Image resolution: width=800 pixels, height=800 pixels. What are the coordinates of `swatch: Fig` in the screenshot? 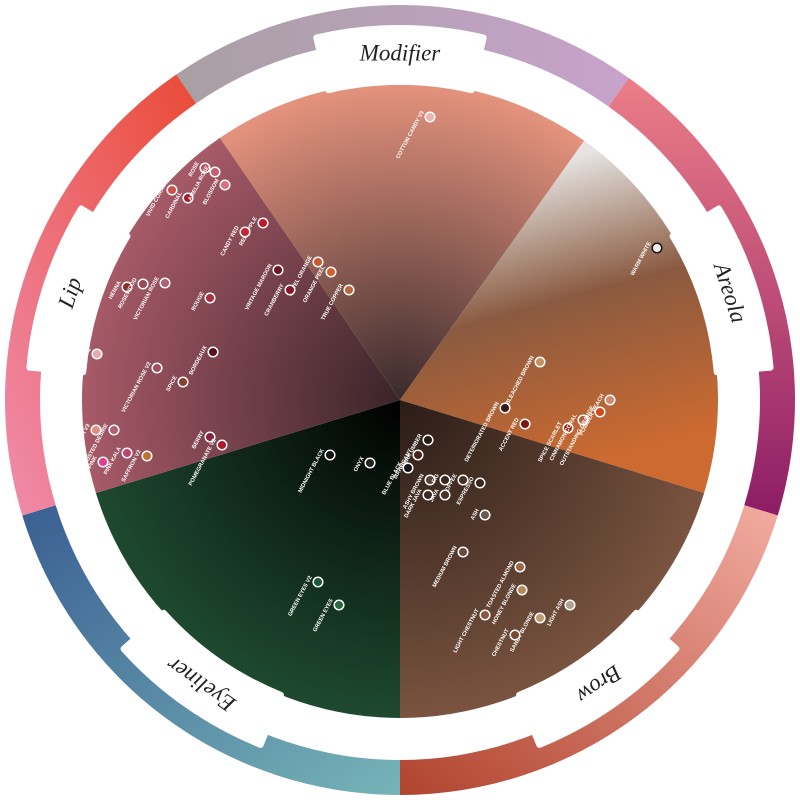 It's located at (441, 479).